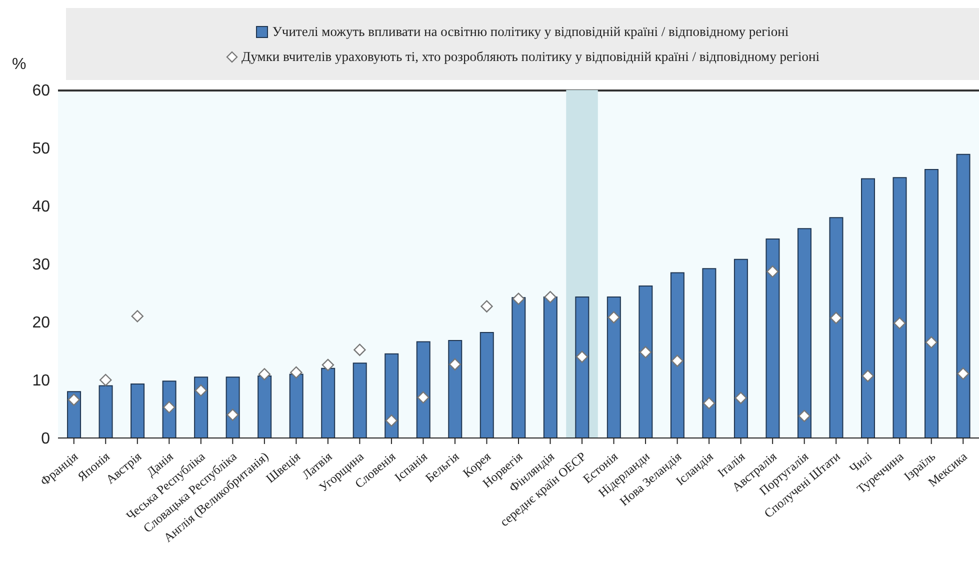 This screenshot has width=979, height=588. What do you see at coordinates (45, 439) in the screenshot?
I see `y-tick-label: 0` at bounding box center [45, 439].